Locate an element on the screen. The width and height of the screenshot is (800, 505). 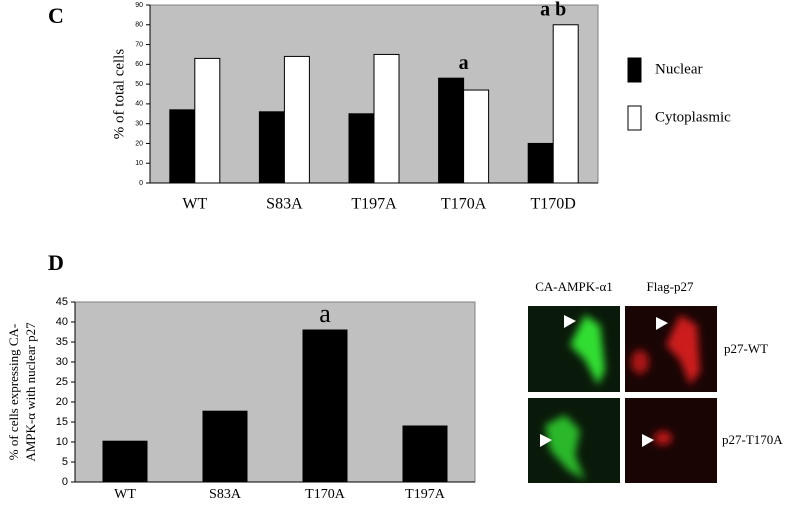
y-axis-label: % of cells expressing CA- is located at coordinates (13, 392).